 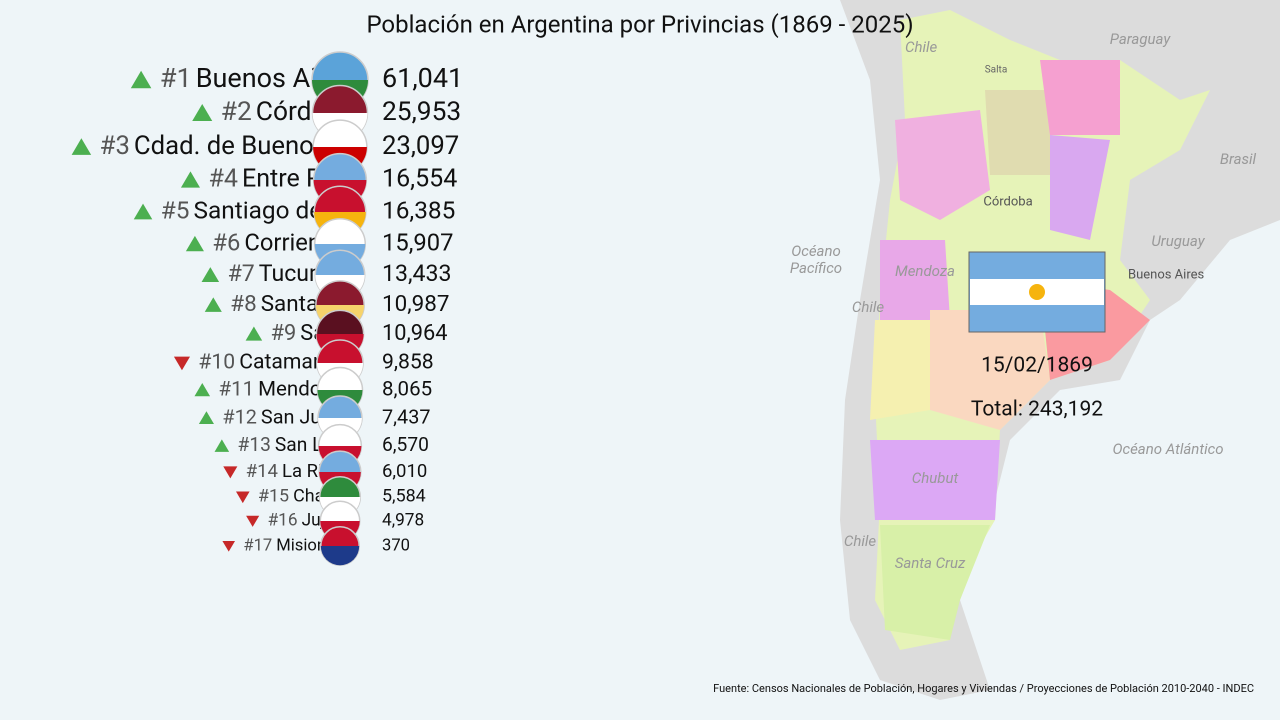 What do you see at coordinates (1238, 159) in the screenshot?
I see `map-label: Brasil` at bounding box center [1238, 159].